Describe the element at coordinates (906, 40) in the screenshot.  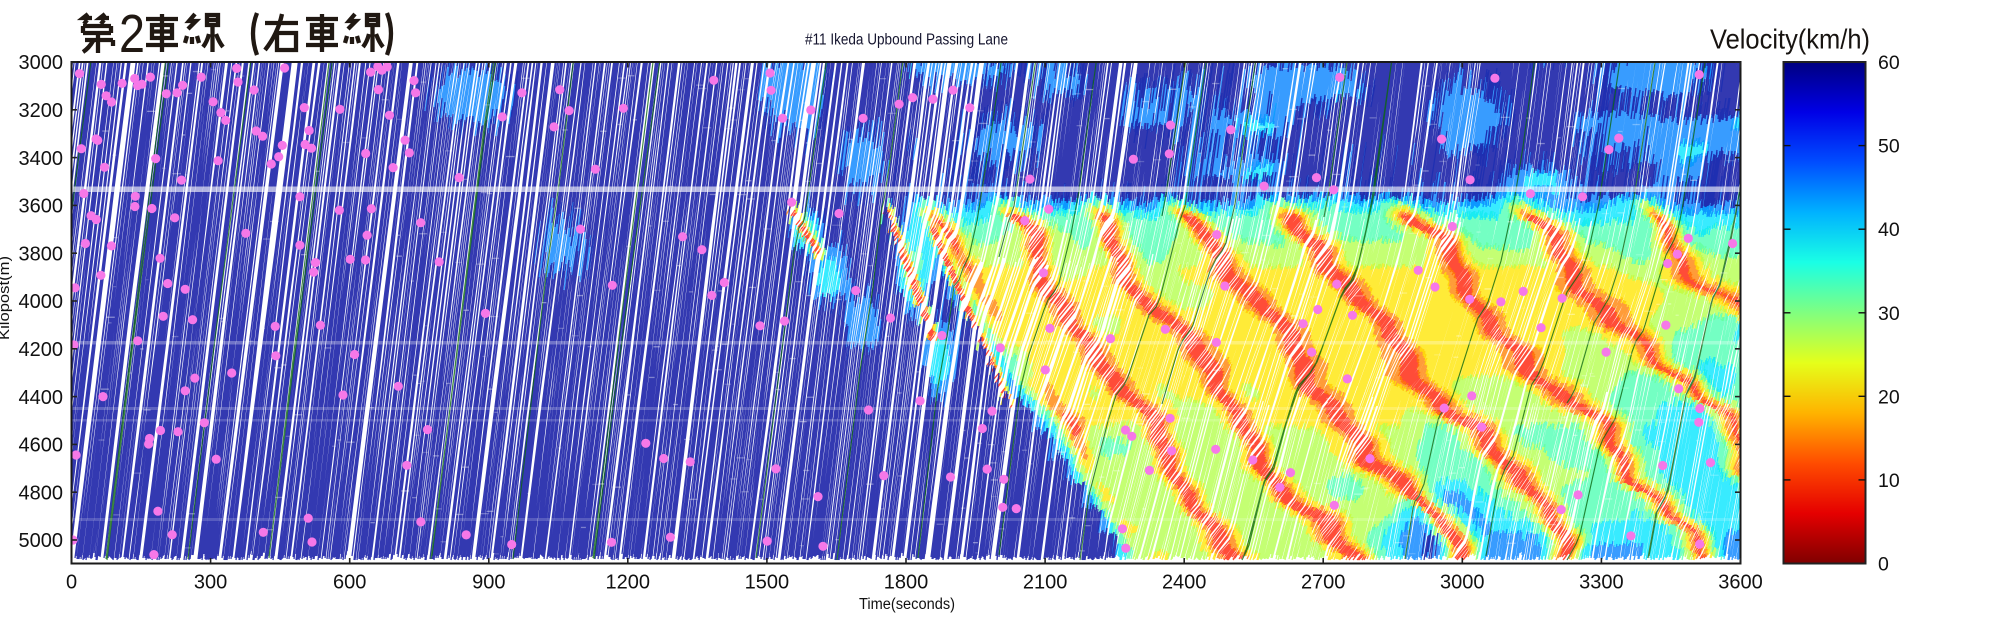
I see `svg-text: #11 Ikeda Upbound Passing Lane` at that location.